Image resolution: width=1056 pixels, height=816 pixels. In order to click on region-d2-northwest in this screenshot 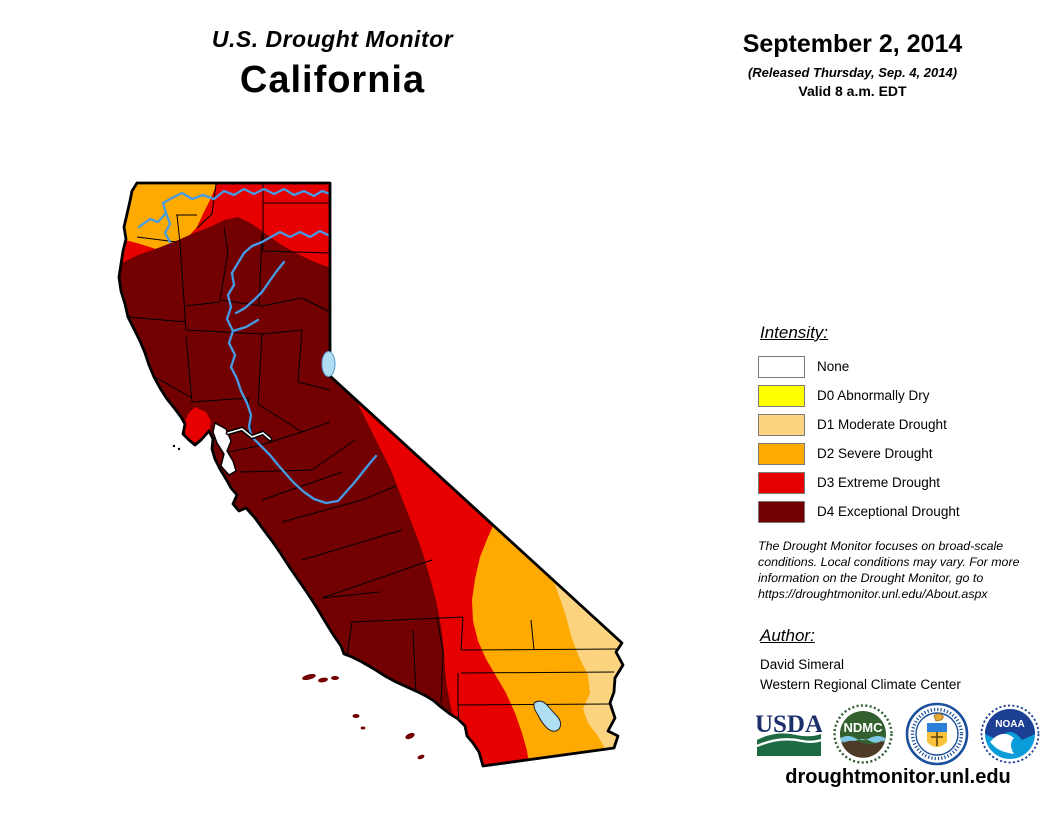, I will do `click(167, 216)`.